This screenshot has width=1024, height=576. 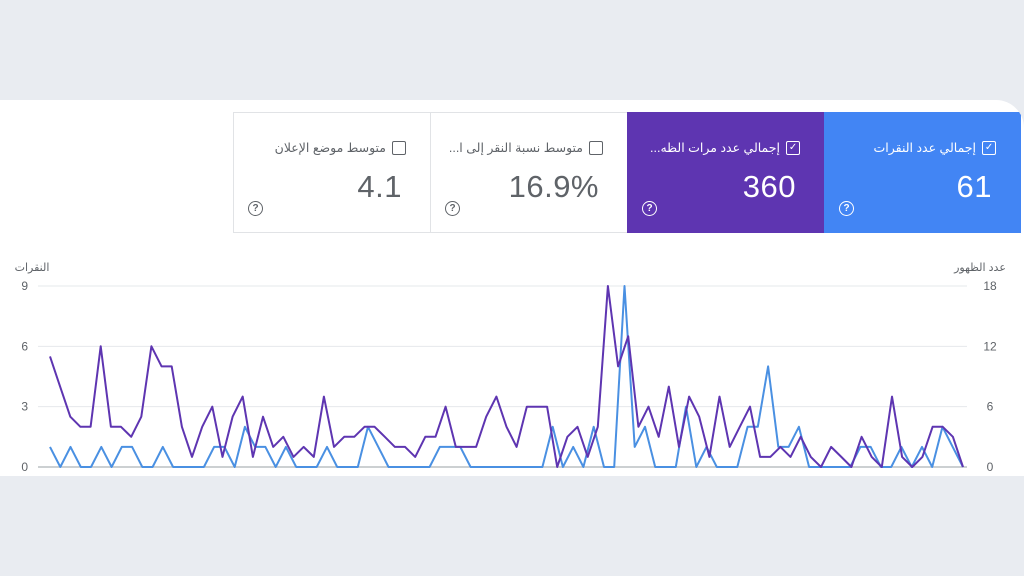 I want to click on metric-value: 4.1, so click(x=379, y=186).